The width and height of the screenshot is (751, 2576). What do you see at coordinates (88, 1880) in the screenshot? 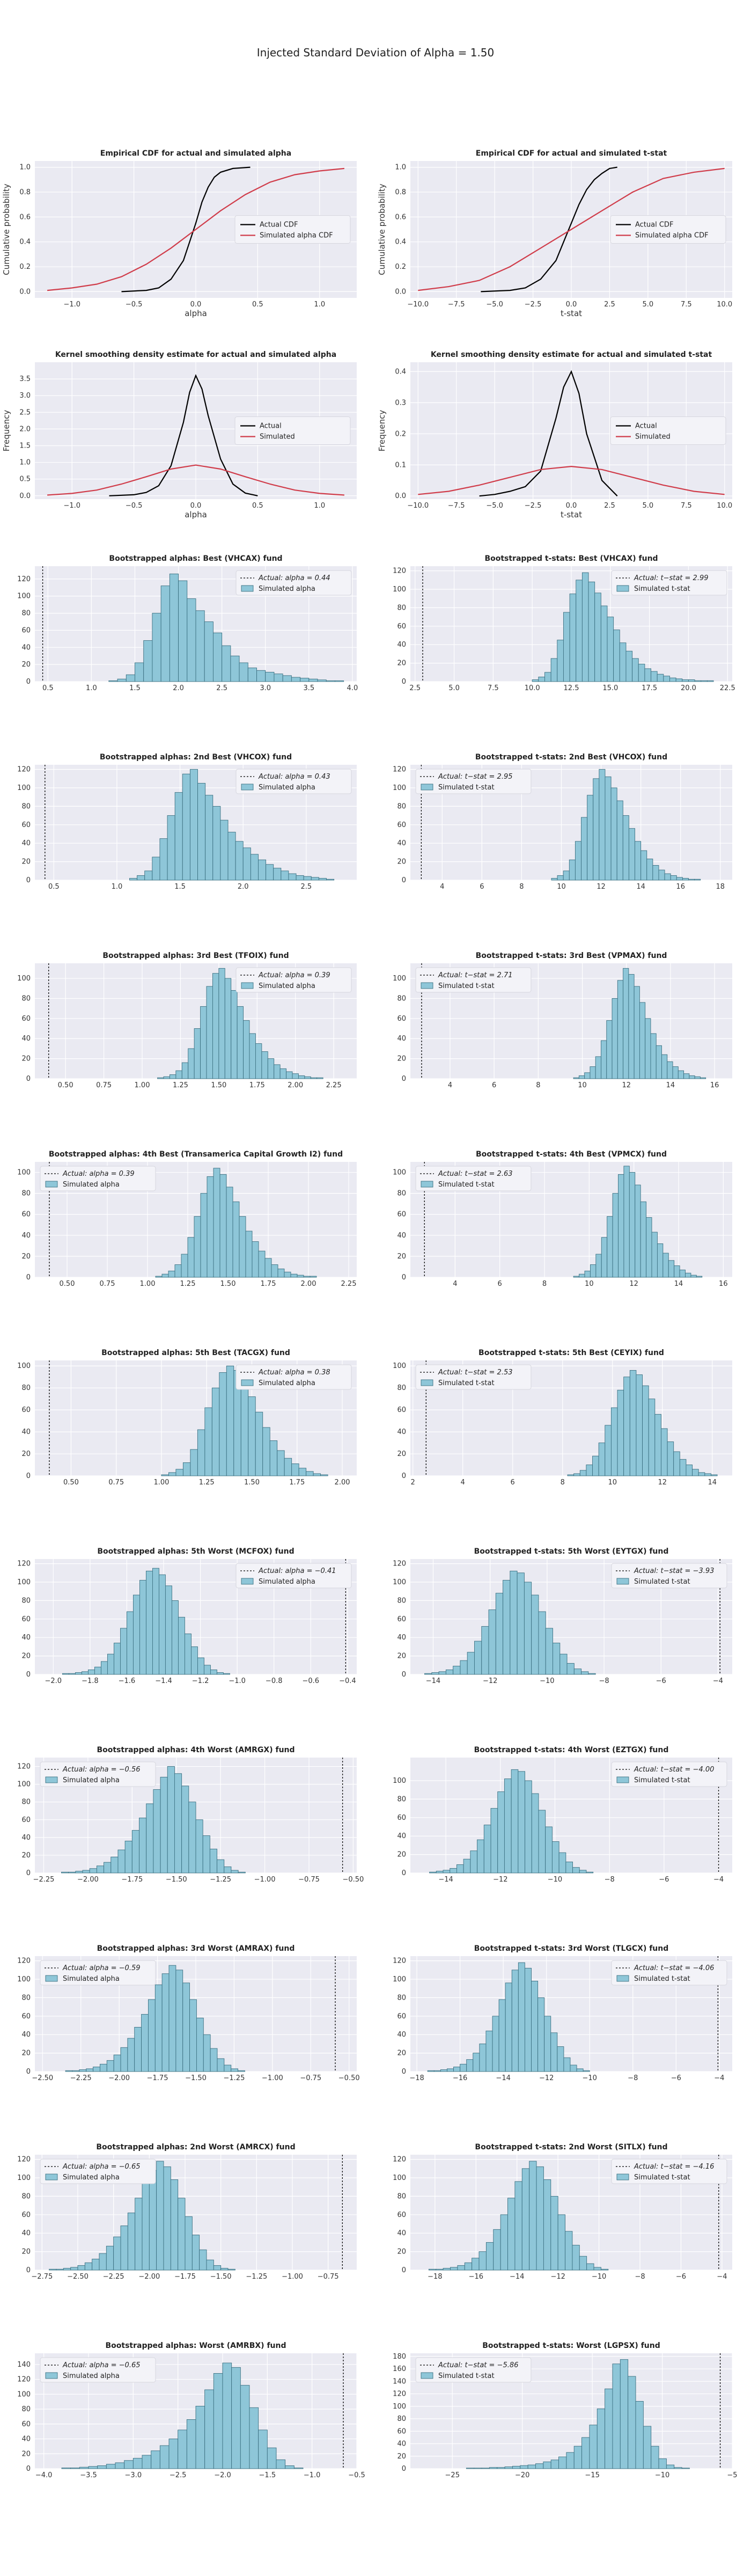
I see `x-tick-label: −2.00` at bounding box center [88, 1880].